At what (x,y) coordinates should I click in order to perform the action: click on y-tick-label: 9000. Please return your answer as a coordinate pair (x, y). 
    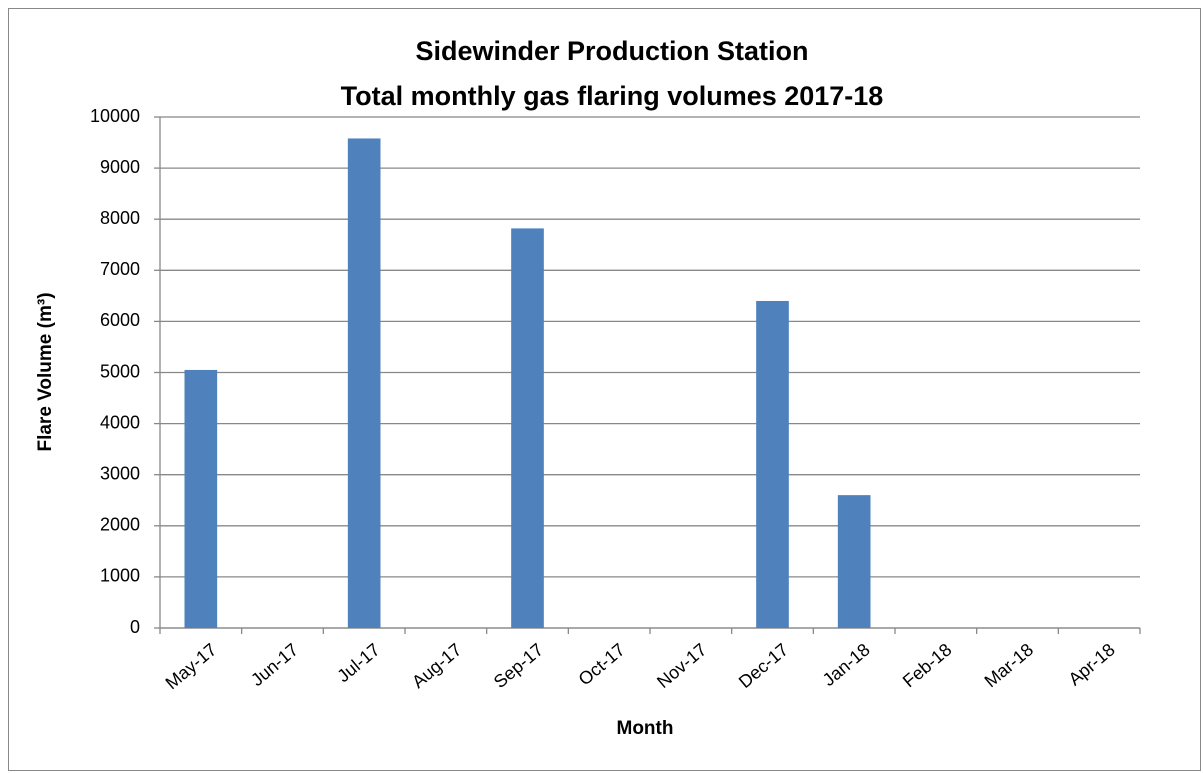
    Looking at the image, I should click on (120, 167).